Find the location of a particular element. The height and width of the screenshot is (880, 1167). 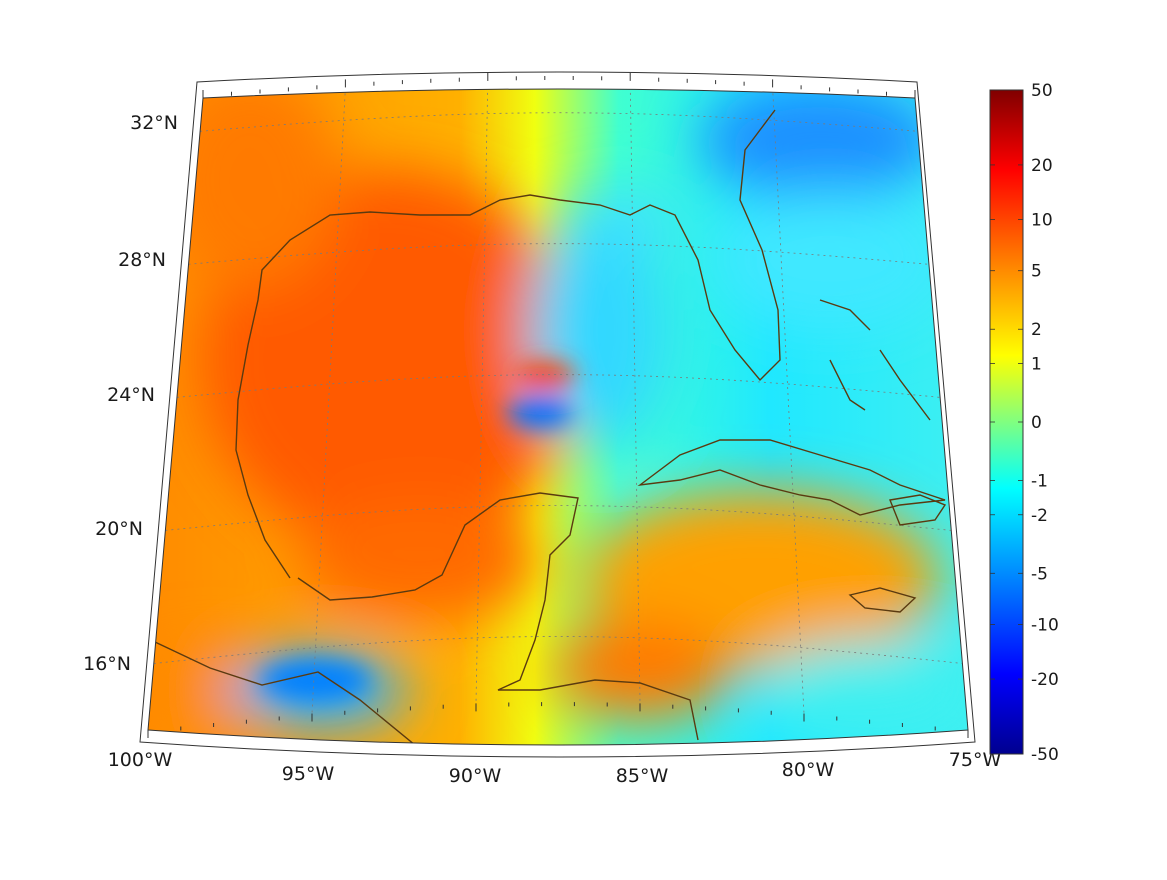

field-atlantic-north is located at coordinates (820, 144).